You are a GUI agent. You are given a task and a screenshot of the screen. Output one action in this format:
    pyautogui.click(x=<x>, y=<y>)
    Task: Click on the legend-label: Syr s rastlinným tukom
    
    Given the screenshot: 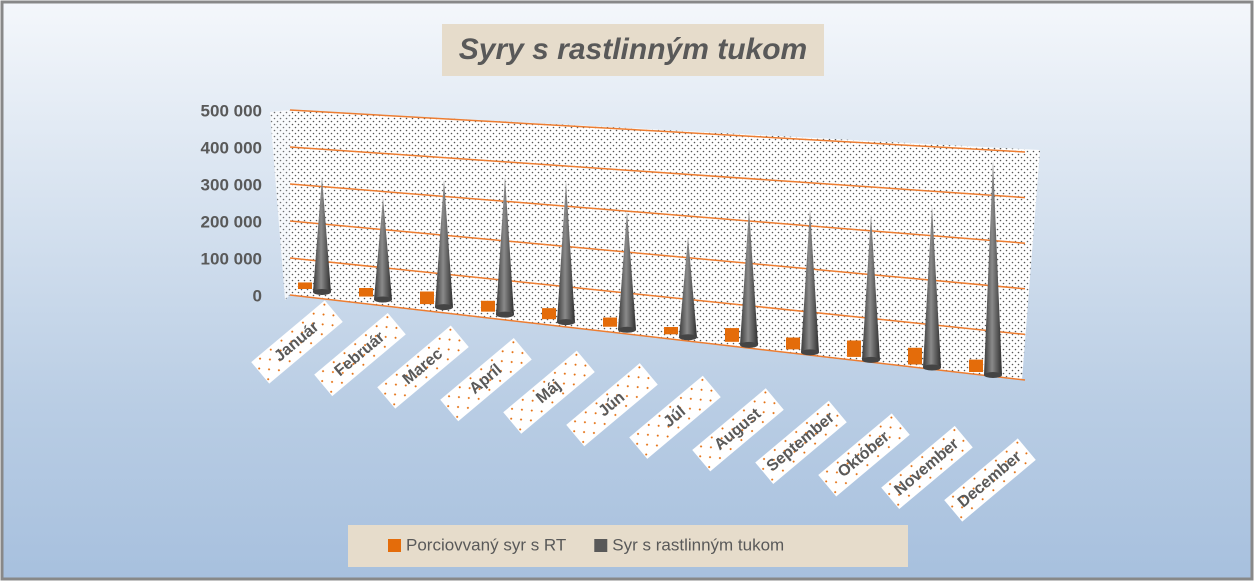 What is the action you would take?
    pyautogui.click(x=698, y=544)
    